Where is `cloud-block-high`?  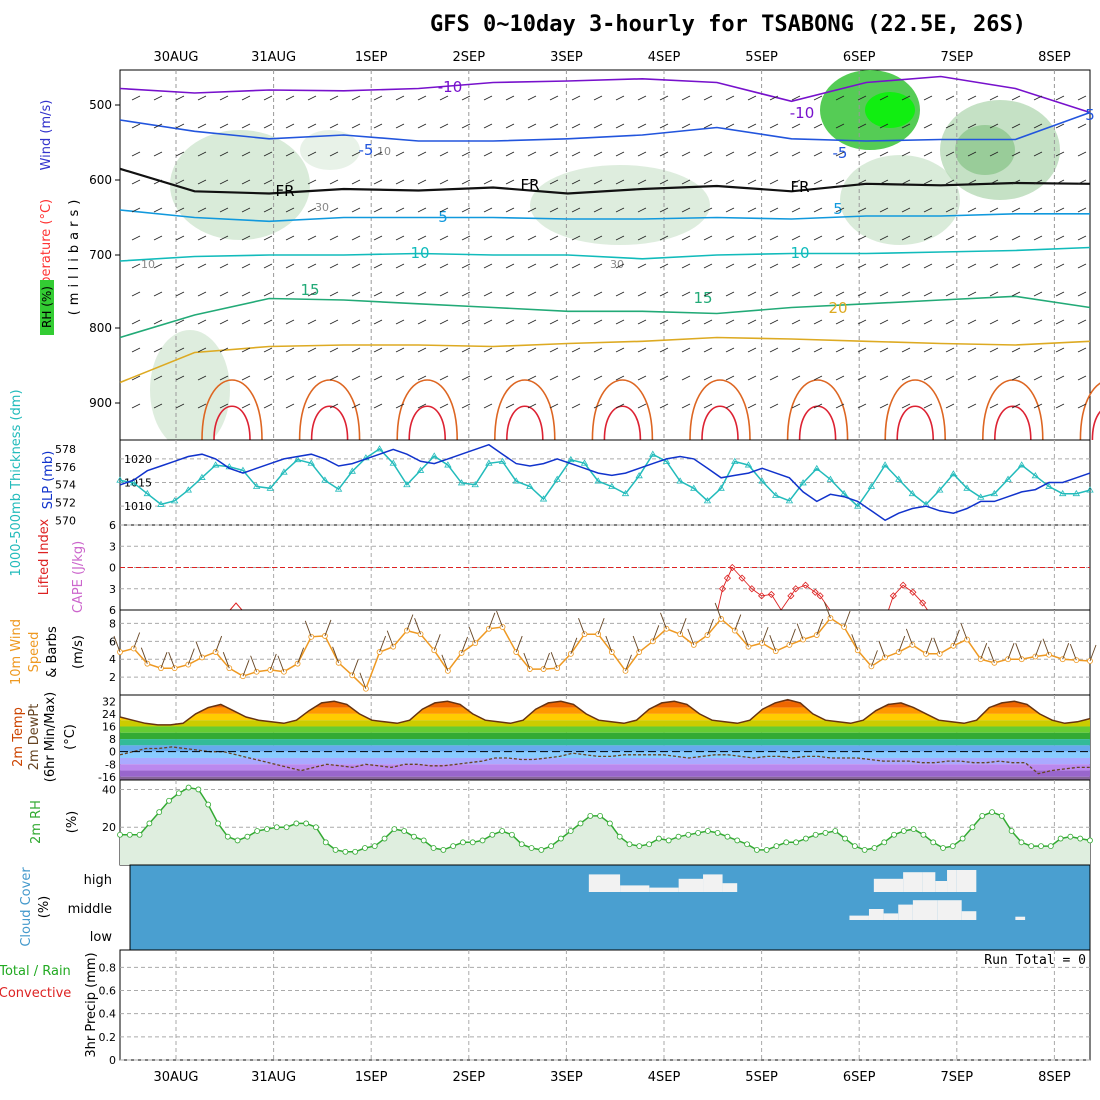
cloud-block-high is located at coordinates (664, 889).